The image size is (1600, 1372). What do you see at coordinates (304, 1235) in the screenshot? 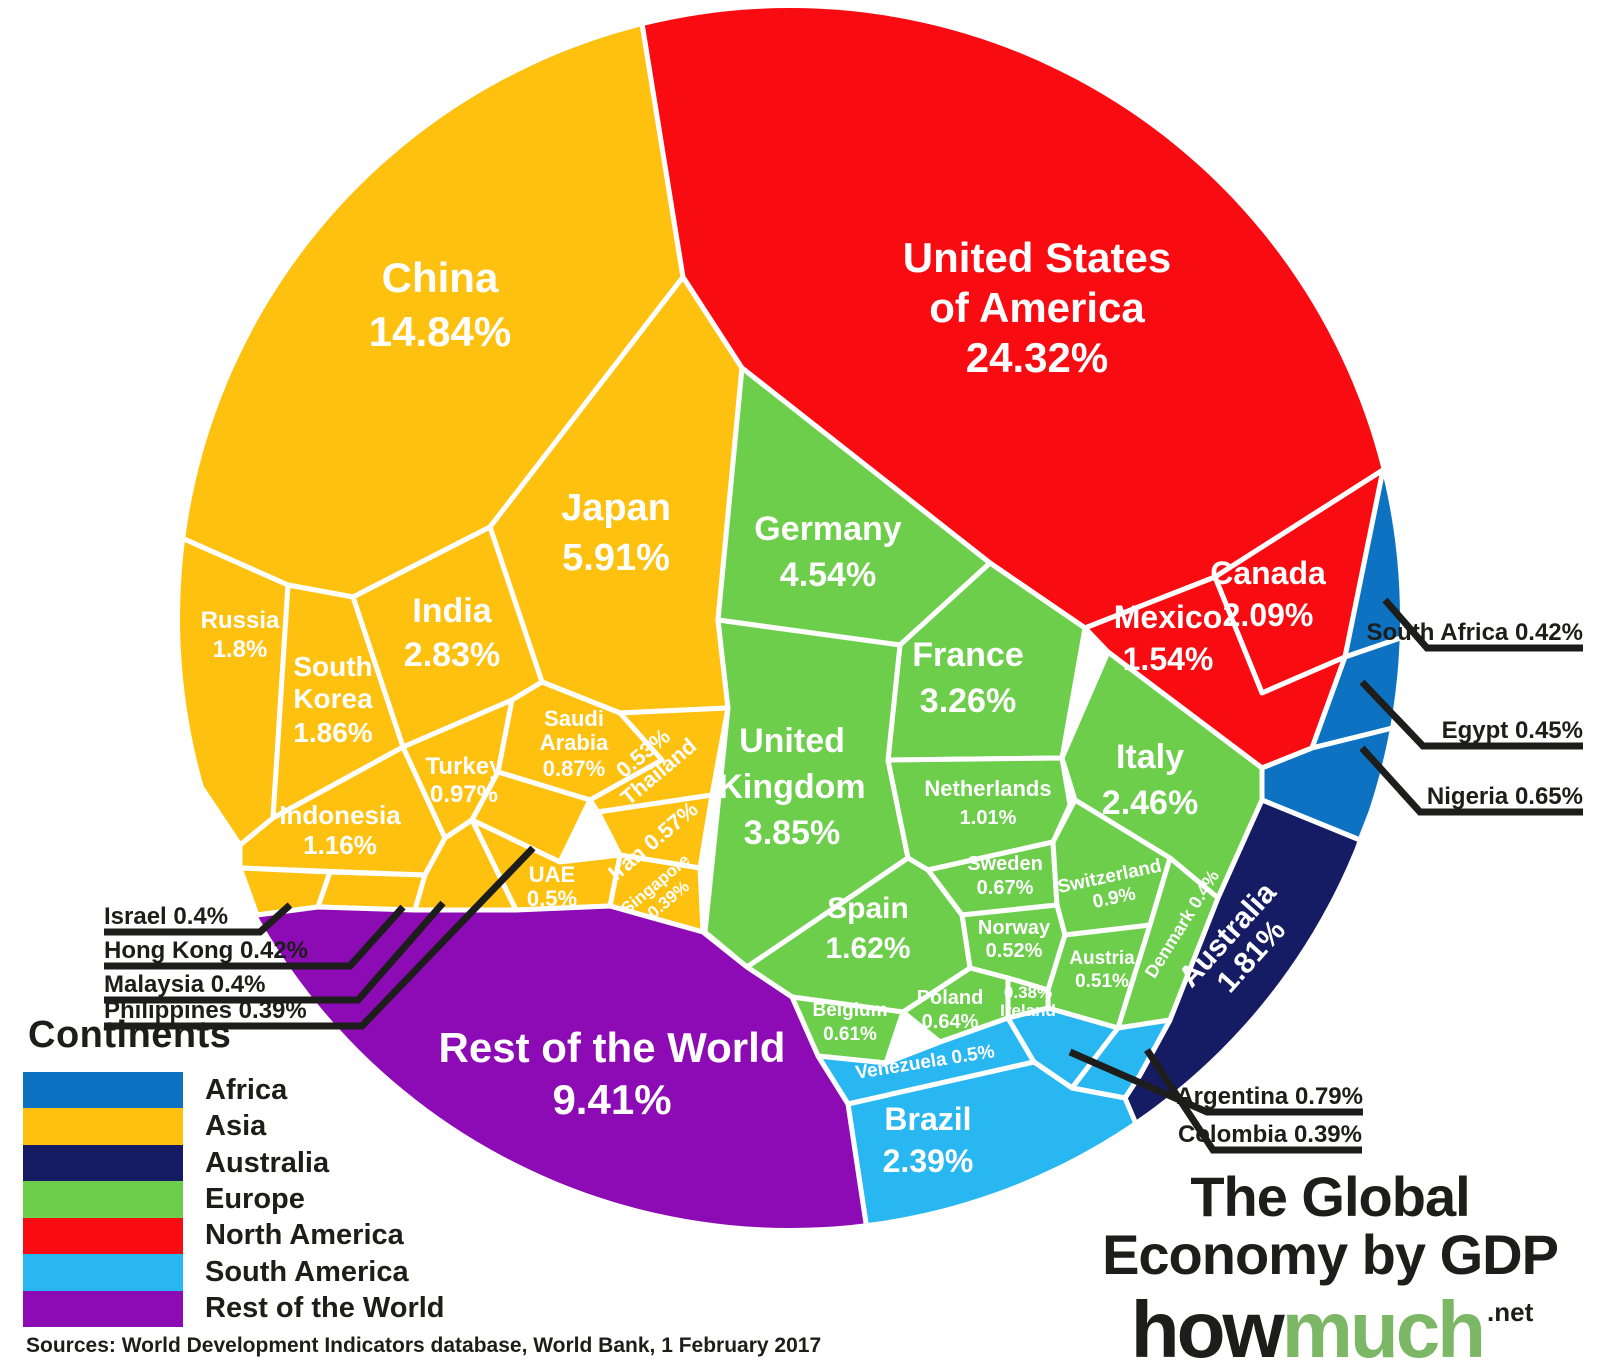
I see `legend-label-north-america: North America` at bounding box center [304, 1235].